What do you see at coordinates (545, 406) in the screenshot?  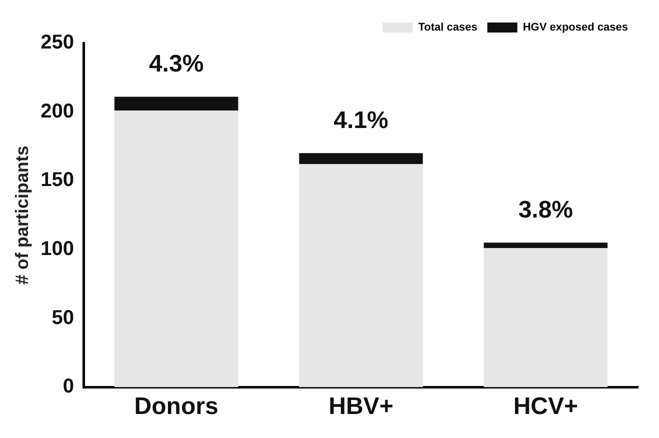 I see `x-tick-label: HCV+` at bounding box center [545, 406].